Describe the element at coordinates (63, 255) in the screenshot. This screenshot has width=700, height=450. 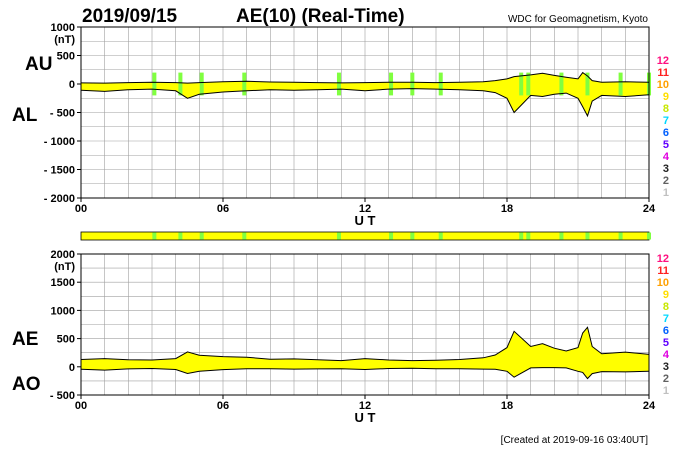
I see `y-tick-label: 2000` at that location.